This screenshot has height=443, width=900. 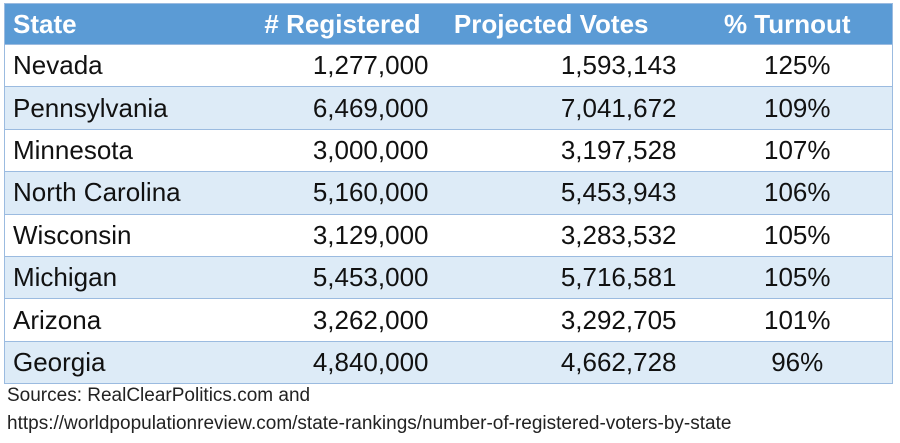 I want to click on cell-projected-votes: 4,662,728, so click(x=559, y=362).